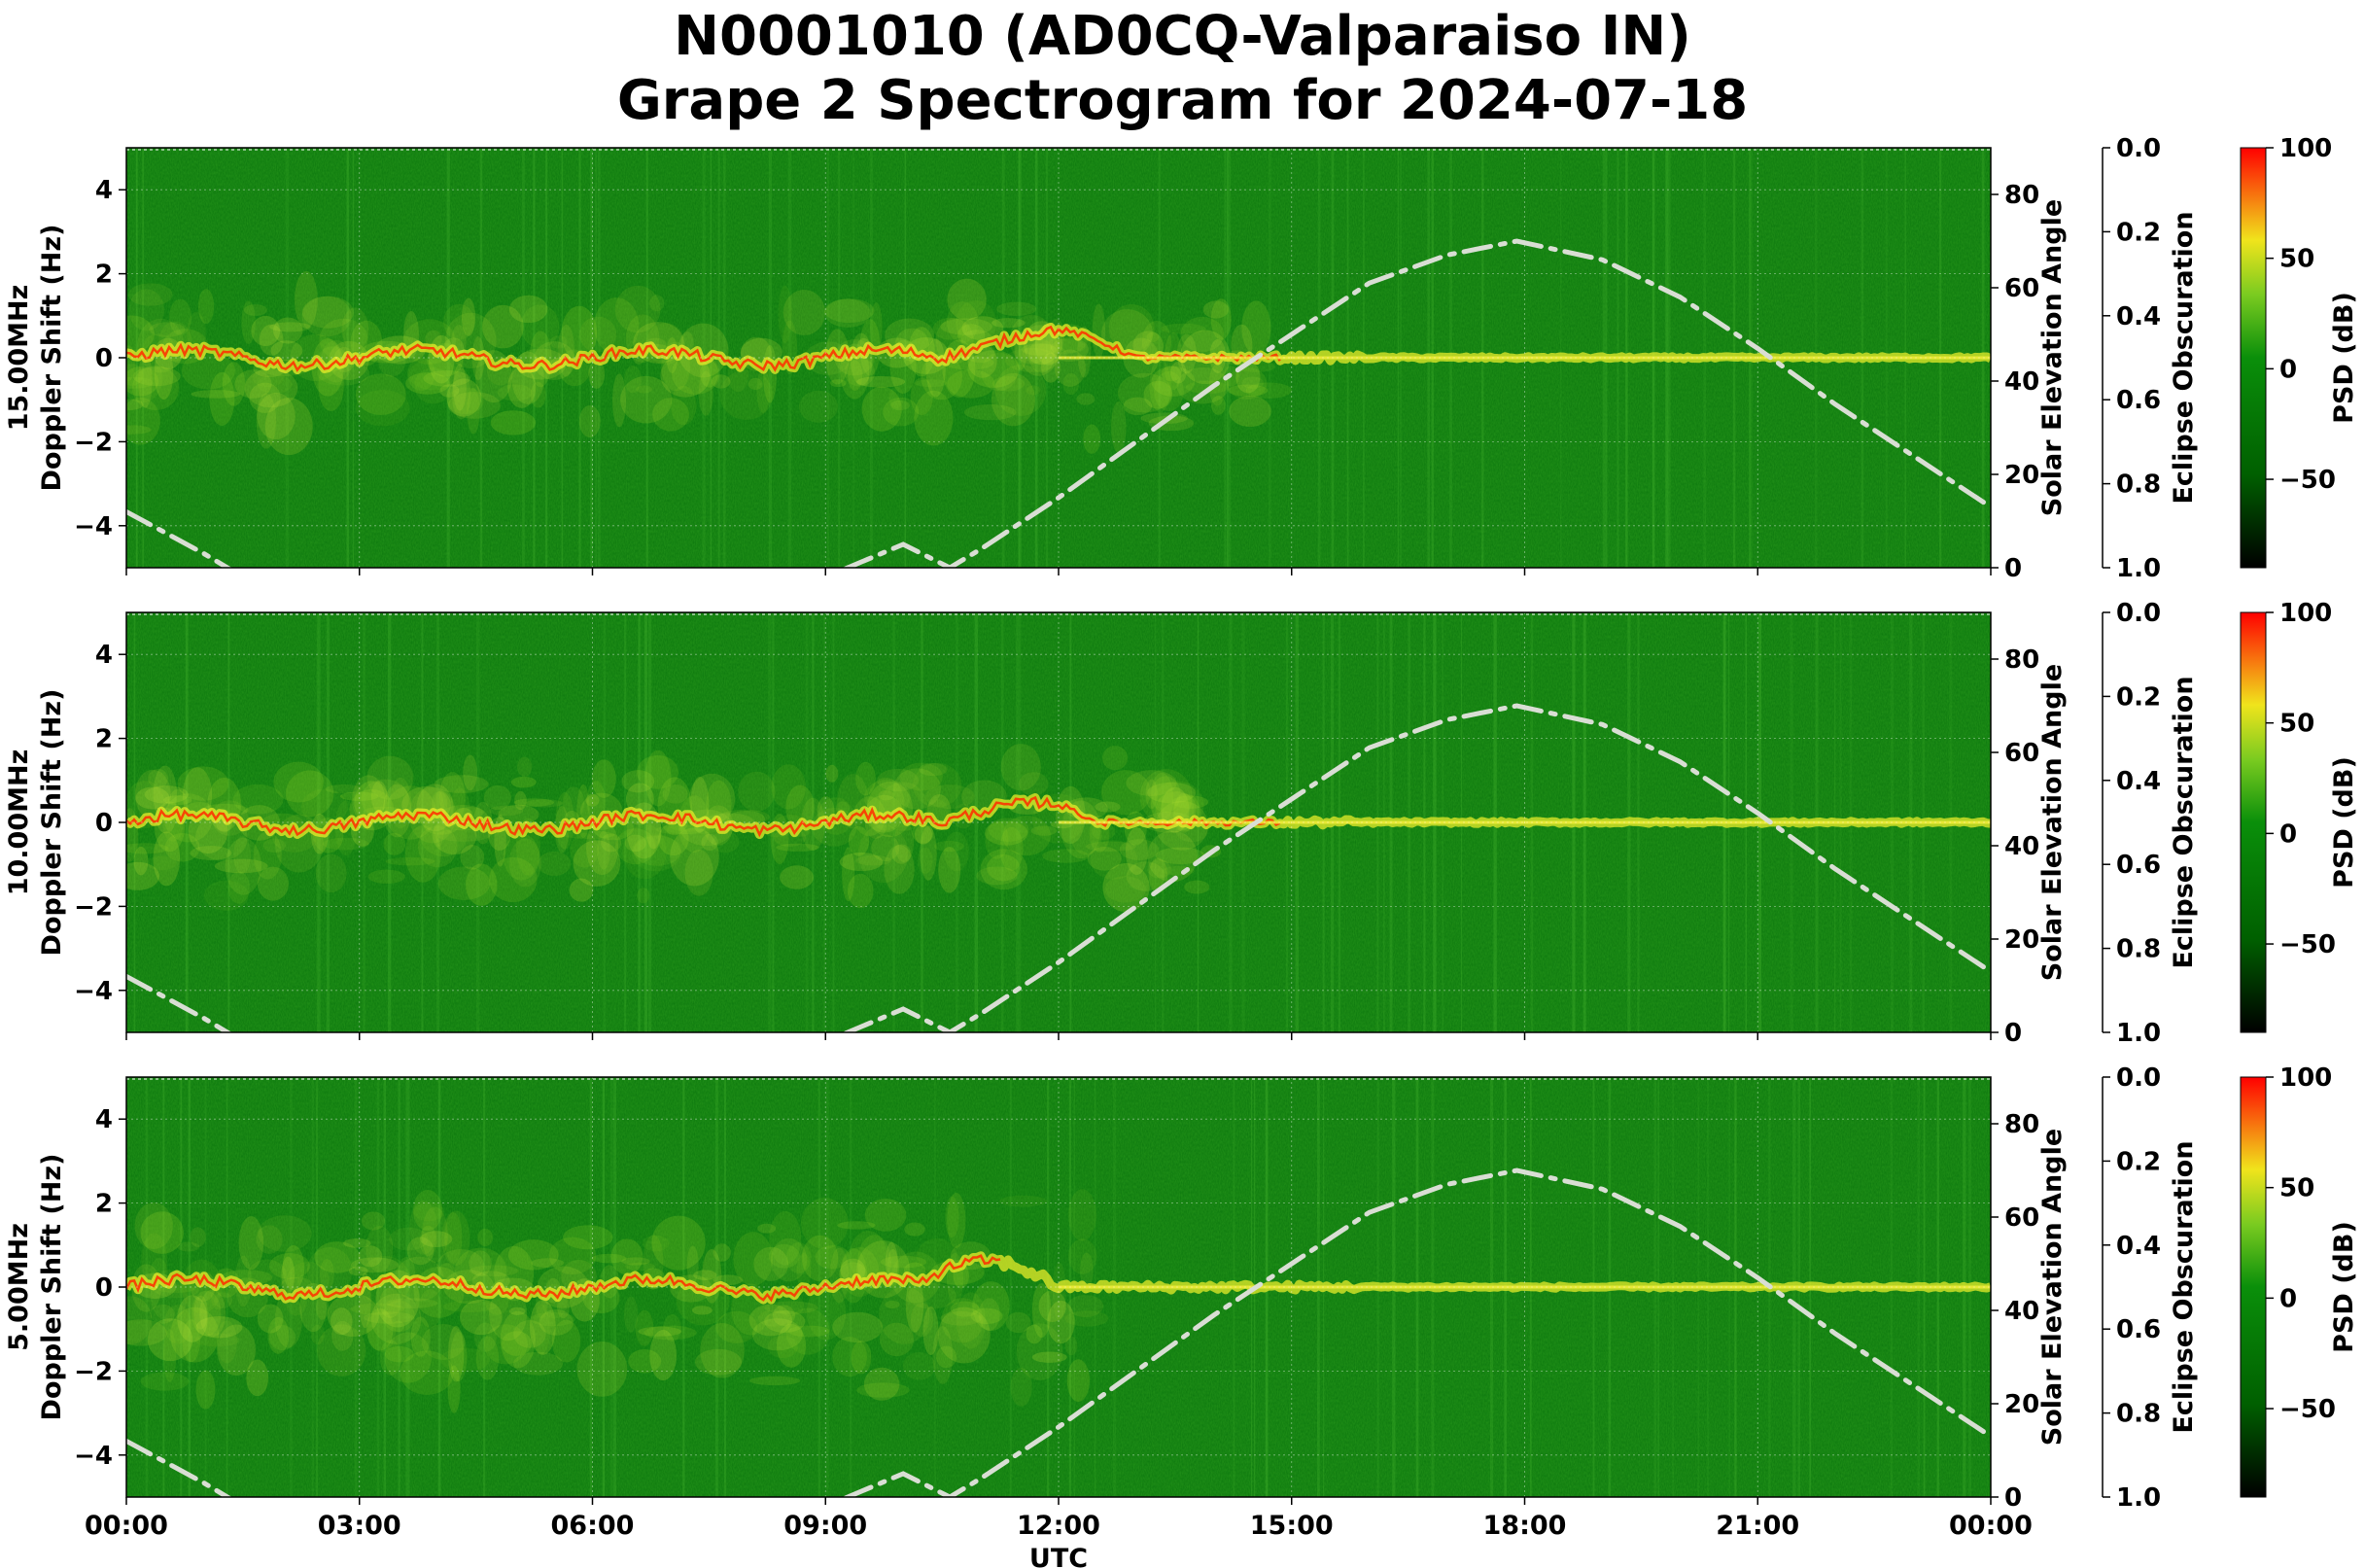 This screenshot has height=1568, width=2365. I want to click on y-axis-label-frequency: 5.00MHz, so click(19, 1287).